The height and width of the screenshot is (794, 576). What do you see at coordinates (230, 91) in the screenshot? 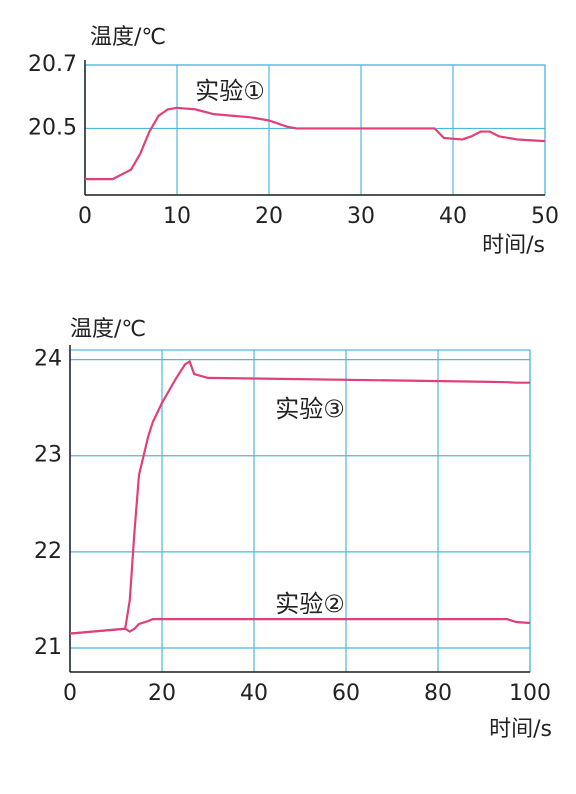
I see `series-label: 实验①` at bounding box center [230, 91].